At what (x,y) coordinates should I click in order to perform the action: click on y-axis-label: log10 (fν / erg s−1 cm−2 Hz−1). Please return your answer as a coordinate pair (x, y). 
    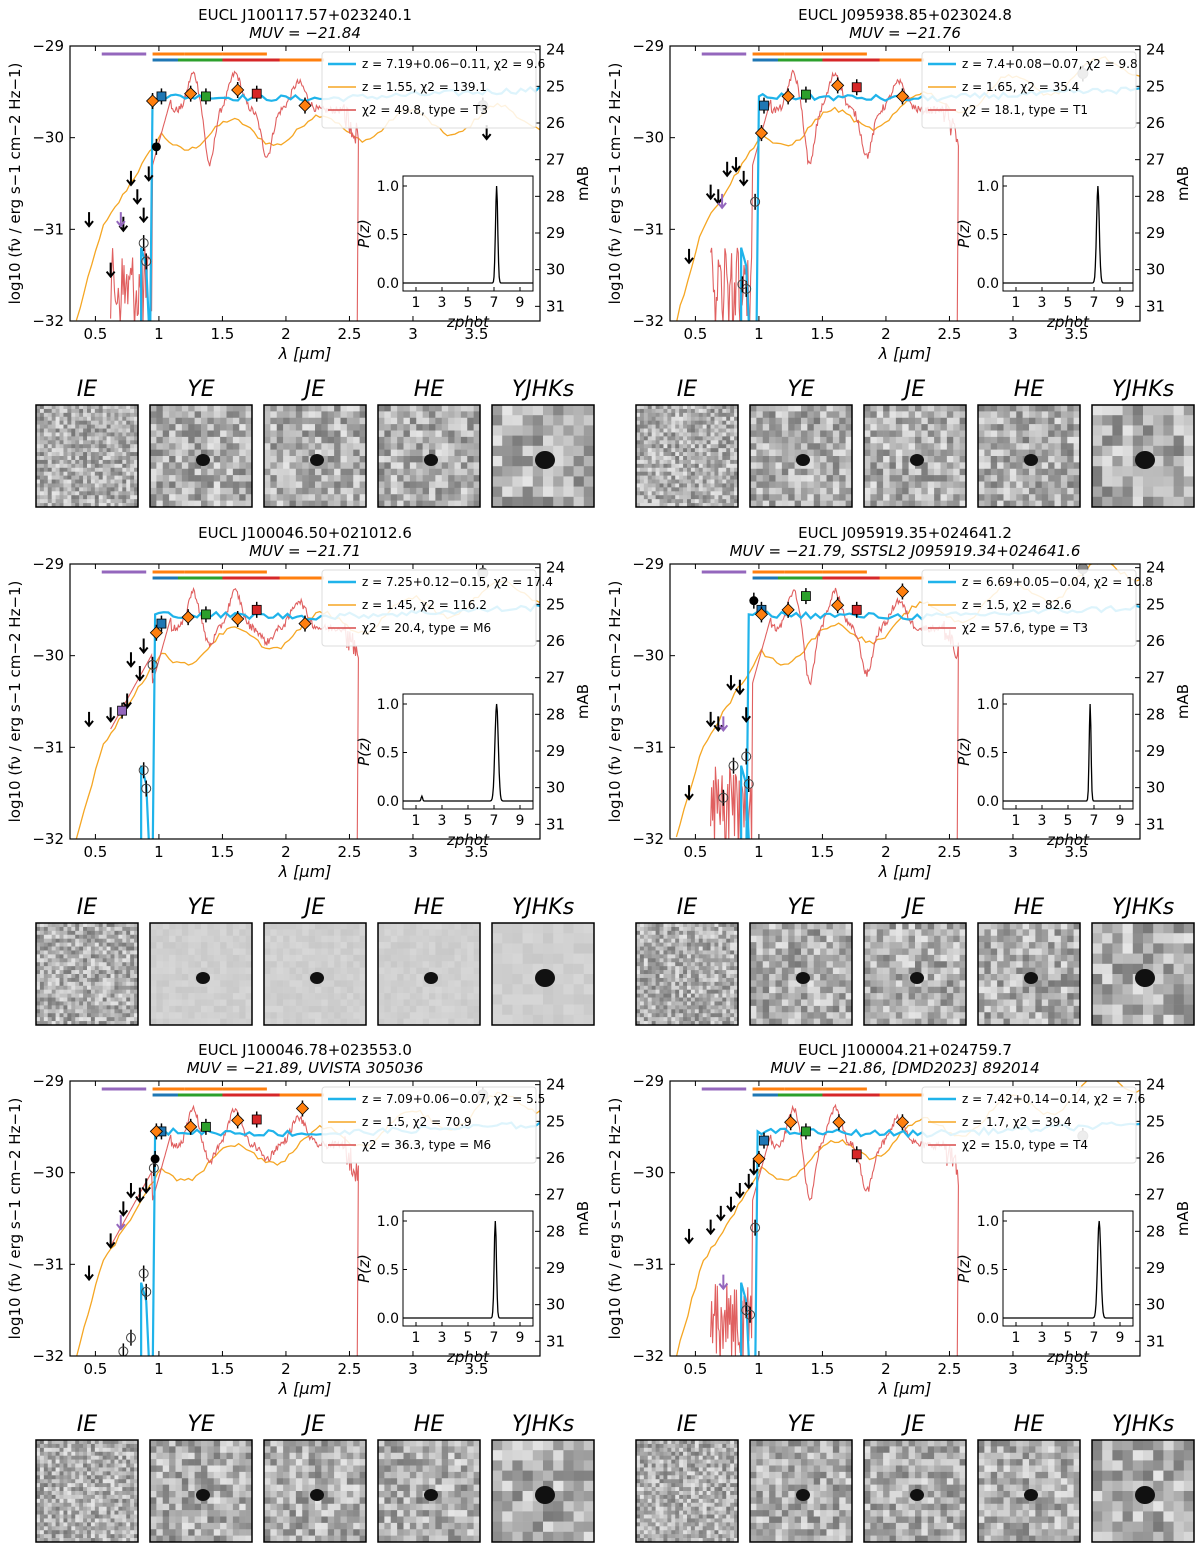
    Looking at the image, I should click on (15, 184).